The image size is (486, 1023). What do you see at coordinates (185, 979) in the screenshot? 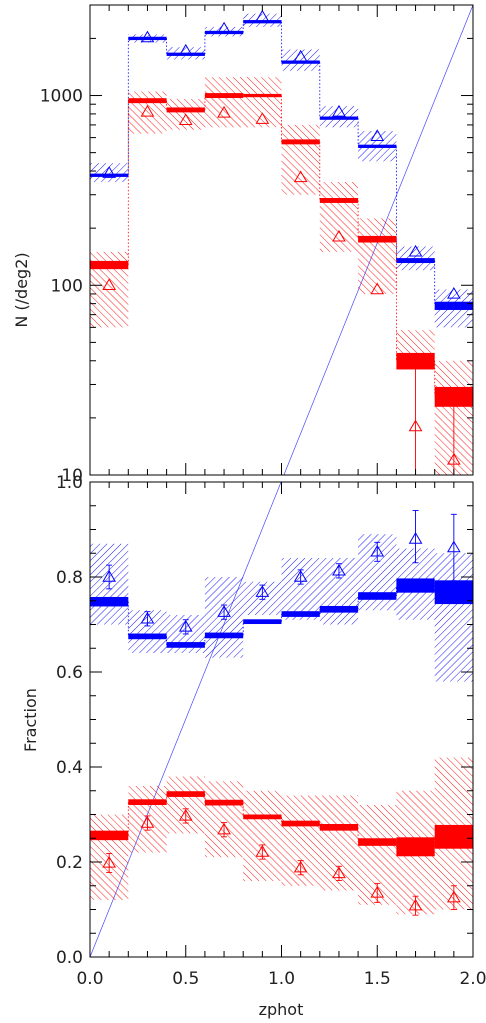
I see `bottom-x-tick-label: 0.5` at bounding box center [185, 979].